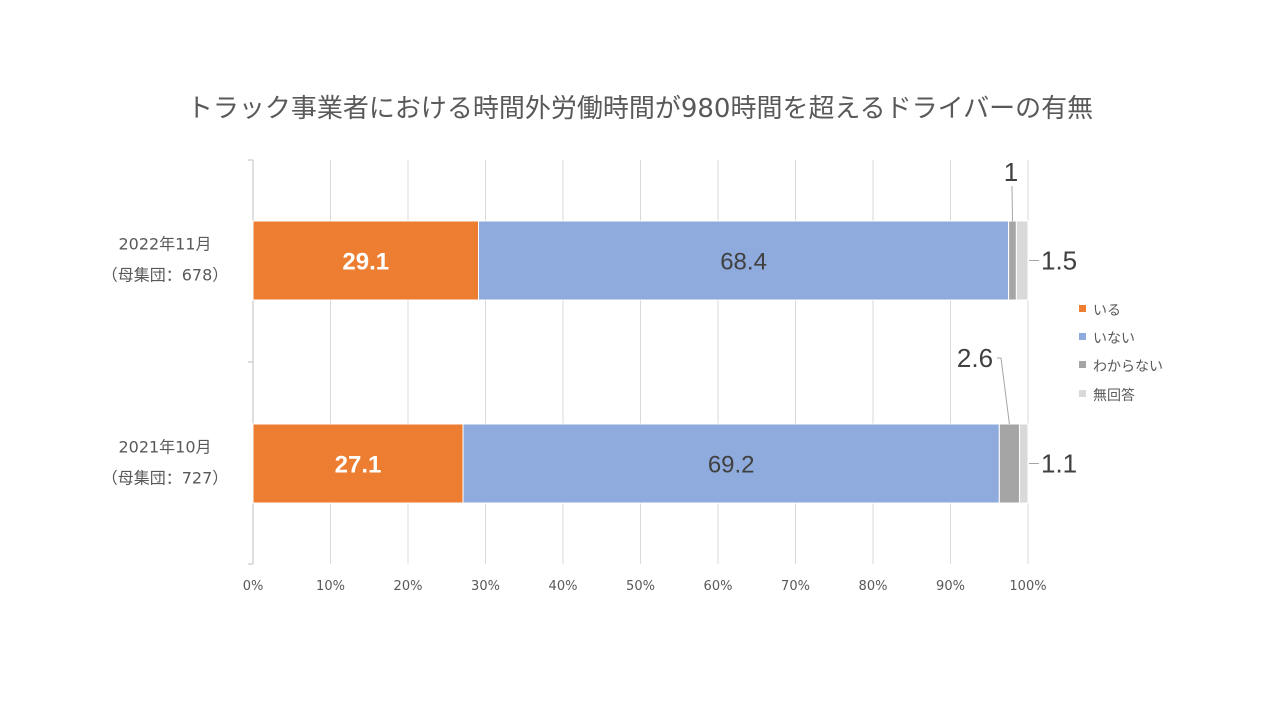 The width and height of the screenshot is (1280, 720). What do you see at coordinates (975, 358) in the screenshot?
I see `data-label: 2.6` at bounding box center [975, 358].